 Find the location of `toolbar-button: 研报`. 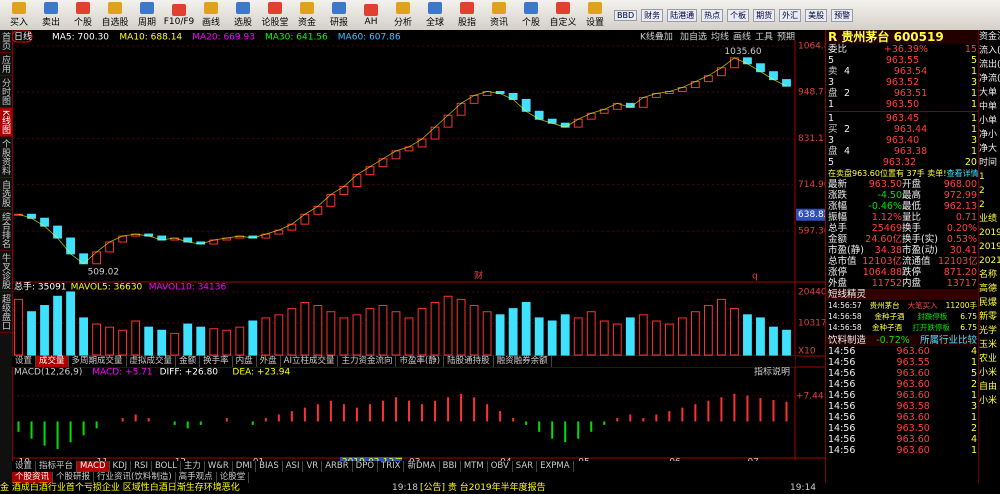

toolbar-button: 研报 is located at coordinates (339, 15).